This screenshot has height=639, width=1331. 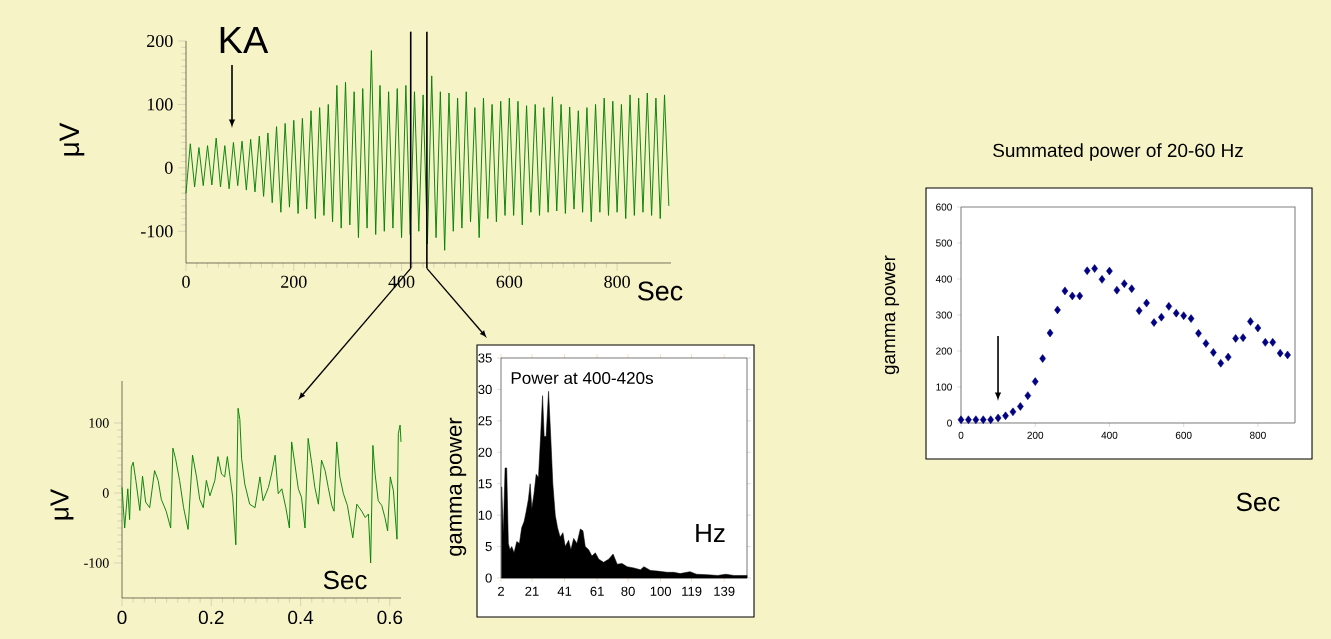 What do you see at coordinates (1118, 152) in the screenshot?
I see `chart-title: Summated power of 20-60 Hz` at bounding box center [1118, 152].